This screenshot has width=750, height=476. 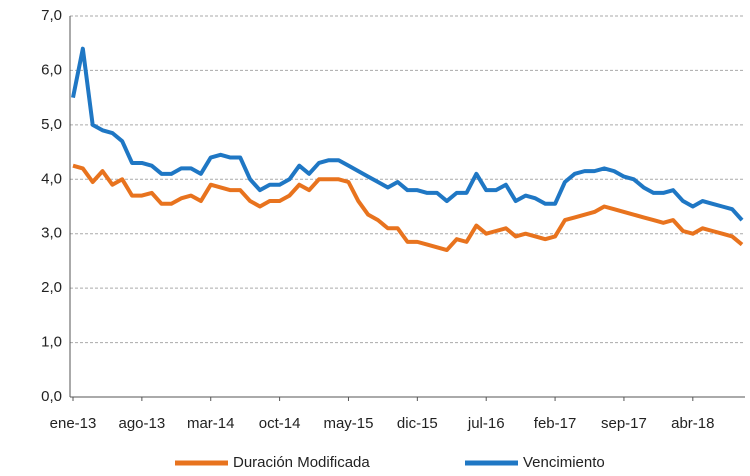 What do you see at coordinates (624, 423) in the screenshot?
I see `x-tick-label: sep-17` at bounding box center [624, 423].